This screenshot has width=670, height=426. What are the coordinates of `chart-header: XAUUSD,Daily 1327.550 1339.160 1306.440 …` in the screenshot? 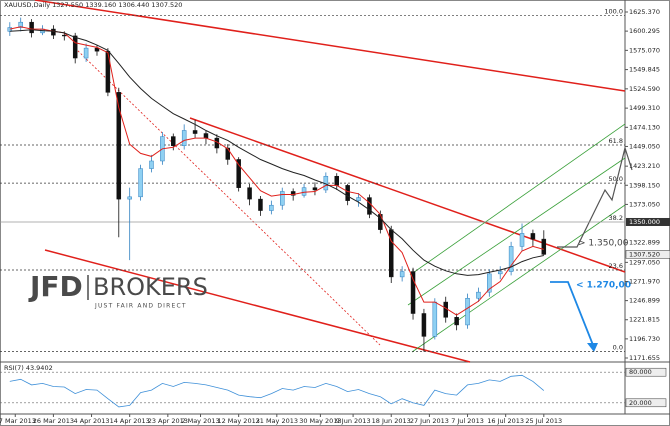 It's located at (93, 5).